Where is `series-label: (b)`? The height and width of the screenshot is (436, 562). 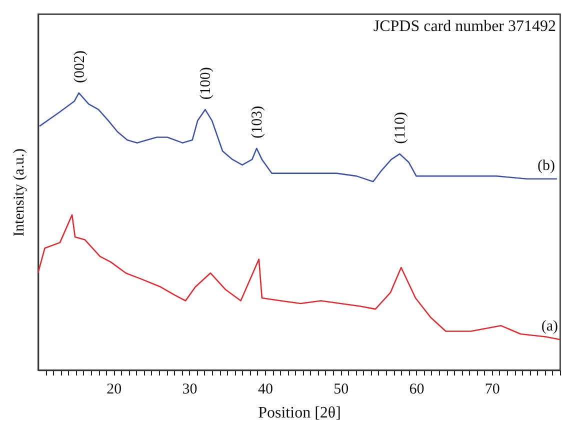 series-label: (b) is located at coordinates (546, 166).